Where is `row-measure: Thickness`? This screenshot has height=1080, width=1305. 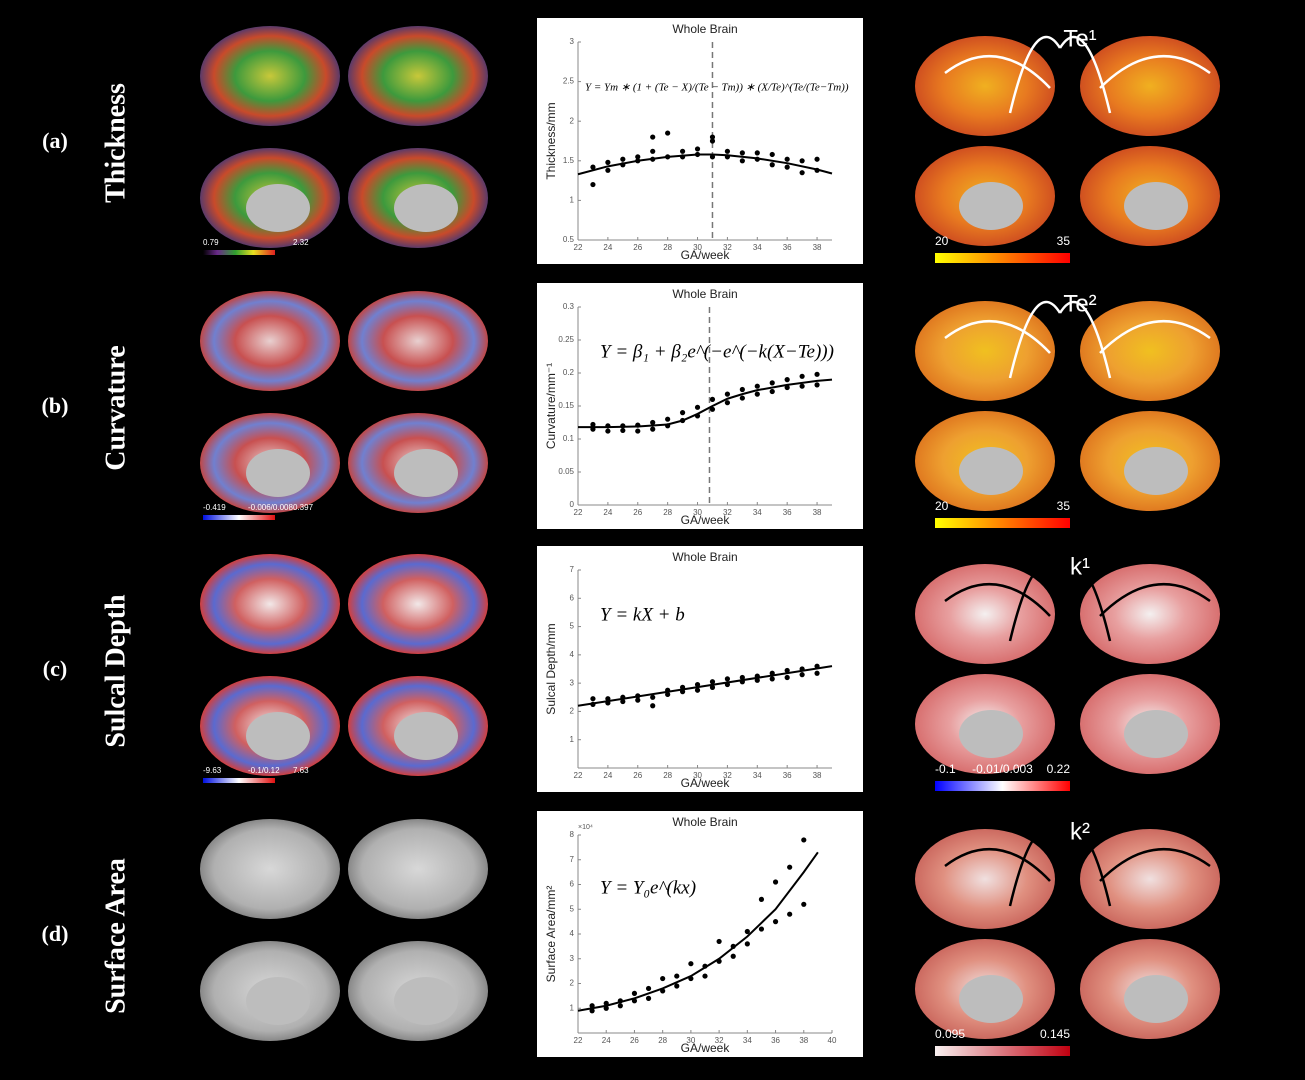
row-measure: Thickness is located at coordinates (115, 143).